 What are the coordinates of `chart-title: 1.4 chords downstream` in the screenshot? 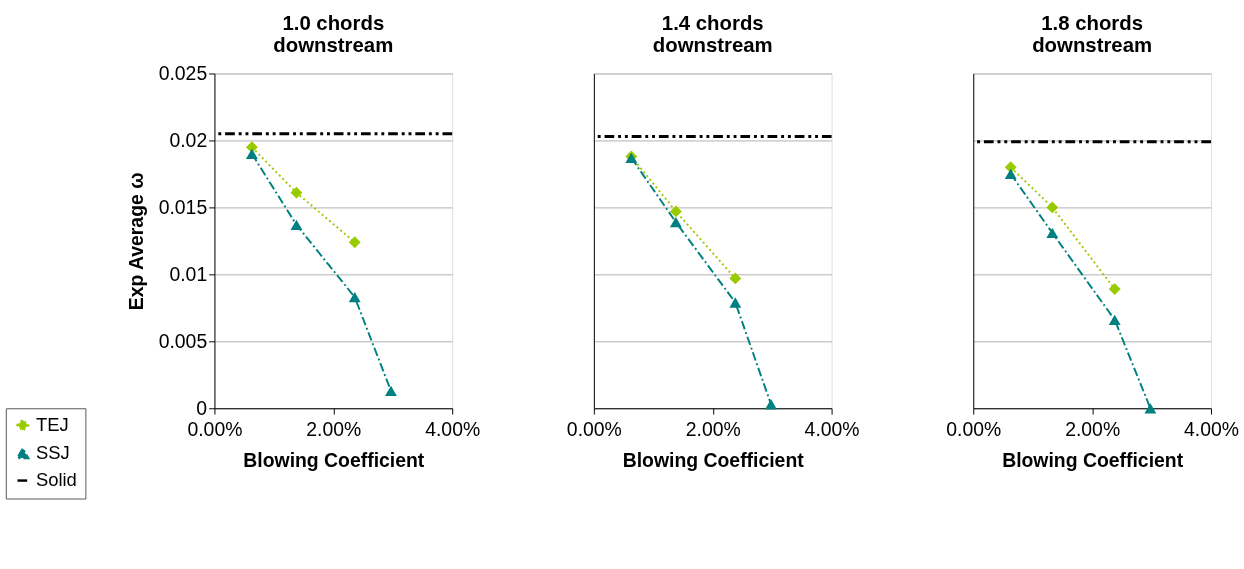 It's located at (712, 34).